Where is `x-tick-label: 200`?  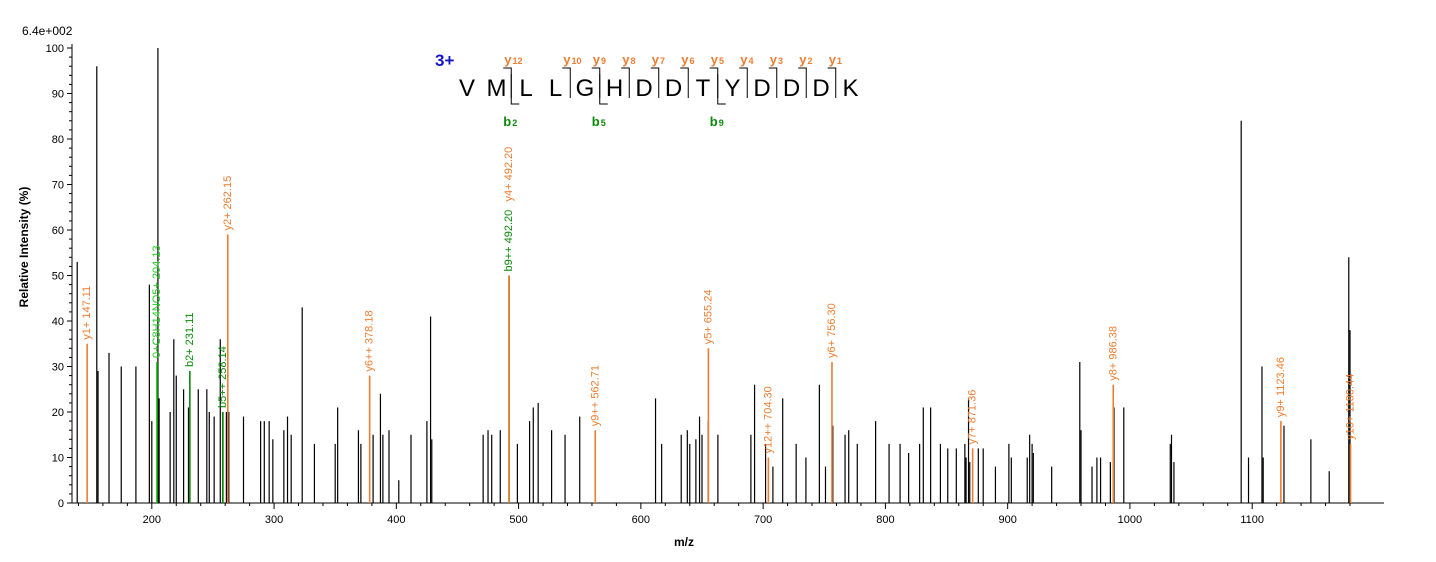
x-tick-label: 200 is located at coordinates (152, 520).